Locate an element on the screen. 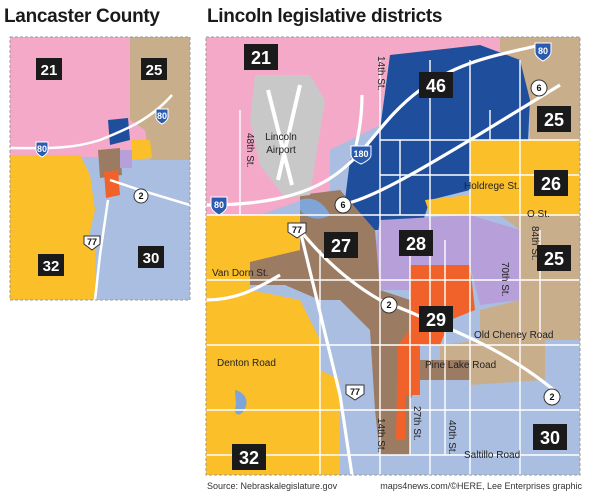 Image resolution: width=592 pixels, height=500 pixels. district-25-label-north: 25 is located at coordinates (554, 120).